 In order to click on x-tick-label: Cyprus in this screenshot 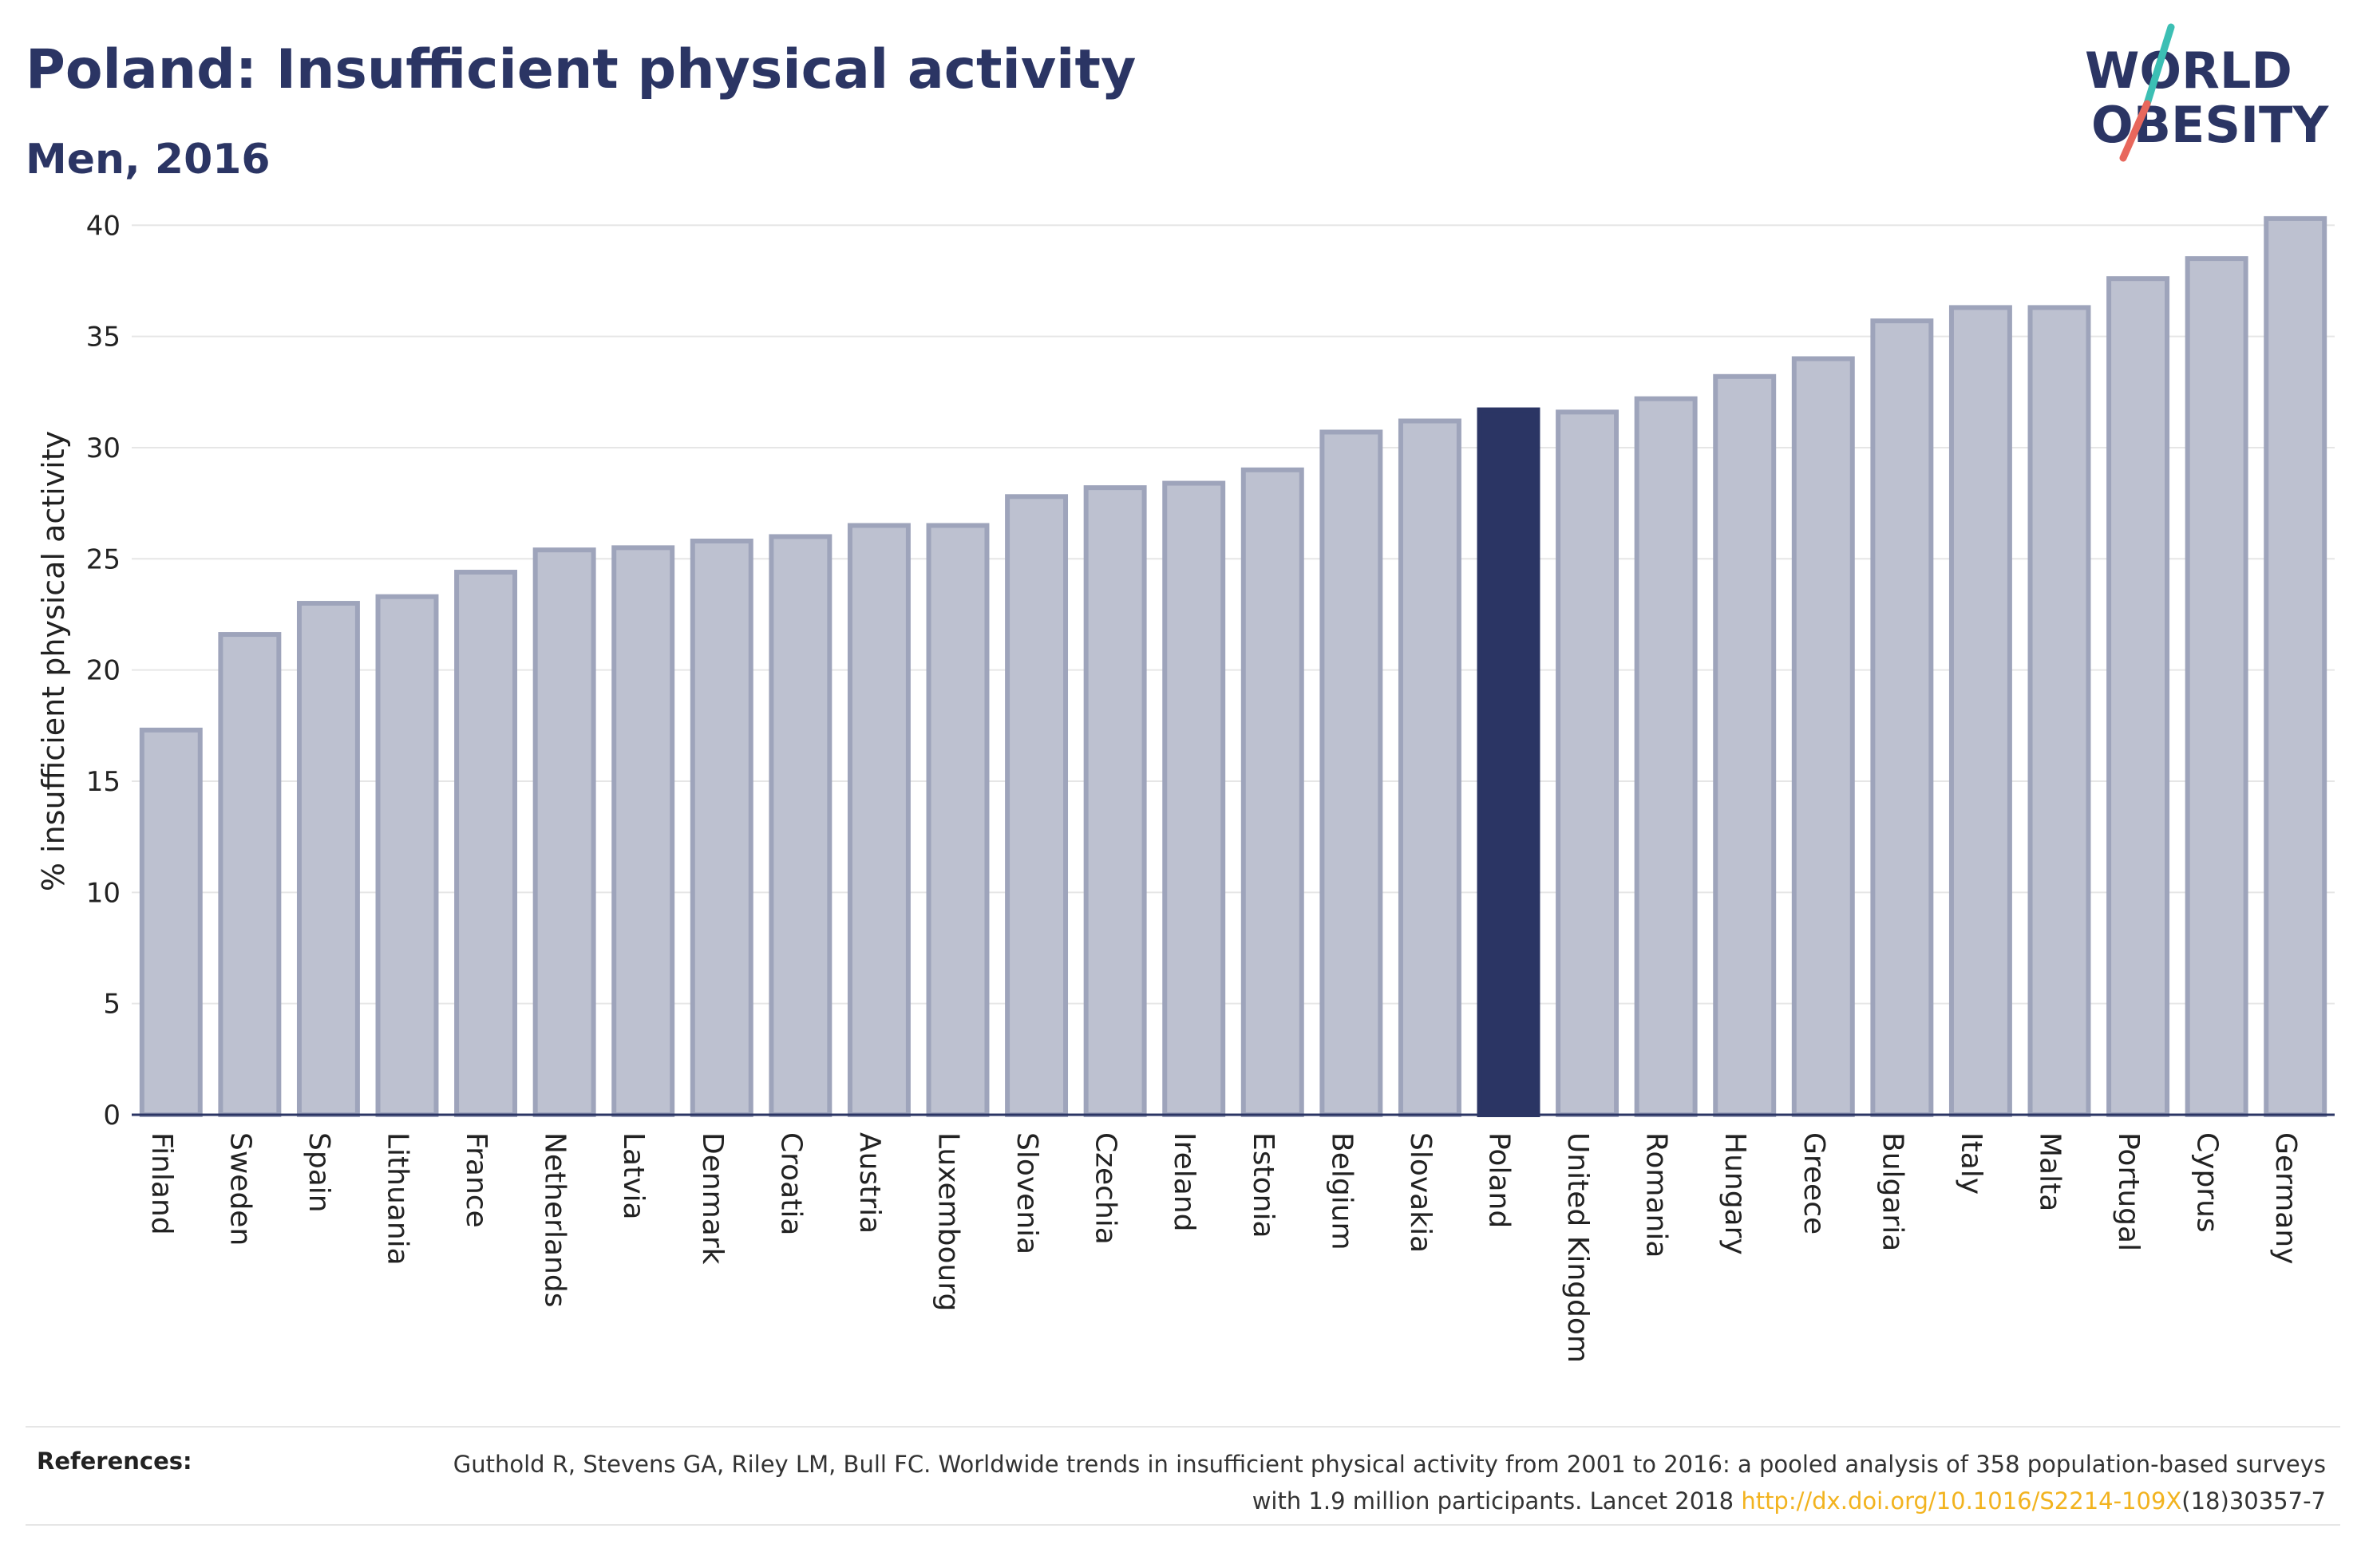, I will do `click(2207, 1182)`.